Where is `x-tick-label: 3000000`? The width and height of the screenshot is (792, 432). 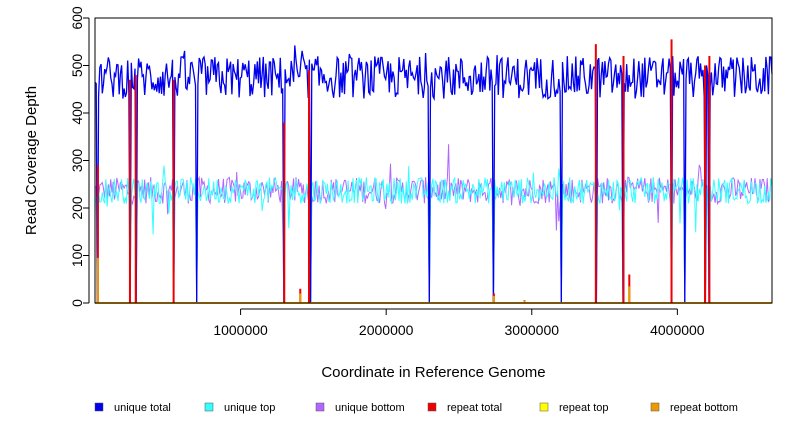
x-tick-label: 3000000 is located at coordinates (532, 330).